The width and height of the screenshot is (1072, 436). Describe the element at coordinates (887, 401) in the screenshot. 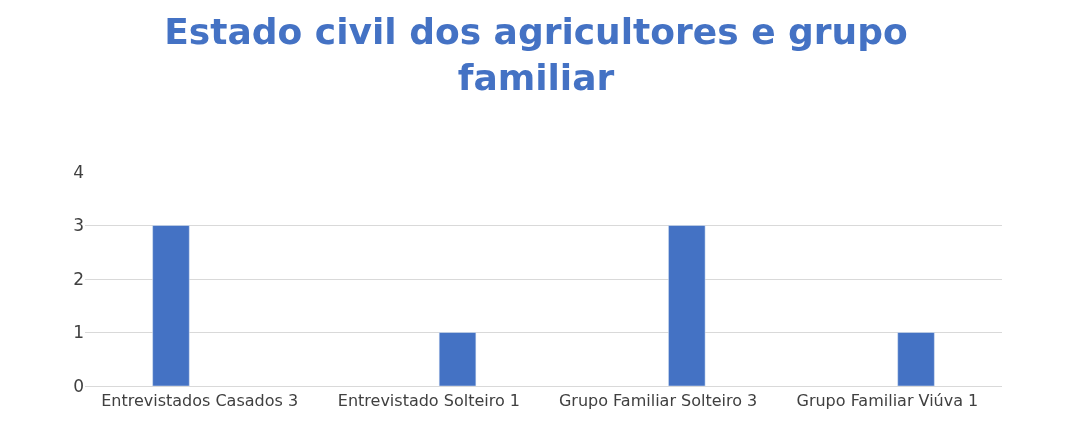

I see `x-tick-label: Grupo Familiar Viúva 1` at that location.